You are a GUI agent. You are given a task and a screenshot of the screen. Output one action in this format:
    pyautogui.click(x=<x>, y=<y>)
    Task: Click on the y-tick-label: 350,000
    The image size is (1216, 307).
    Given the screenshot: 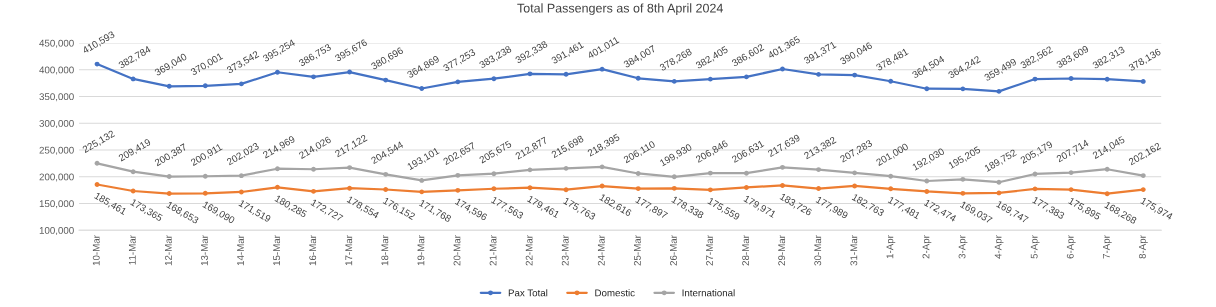 What is the action you would take?
    pyautogui.click(x=56, y=97)
    